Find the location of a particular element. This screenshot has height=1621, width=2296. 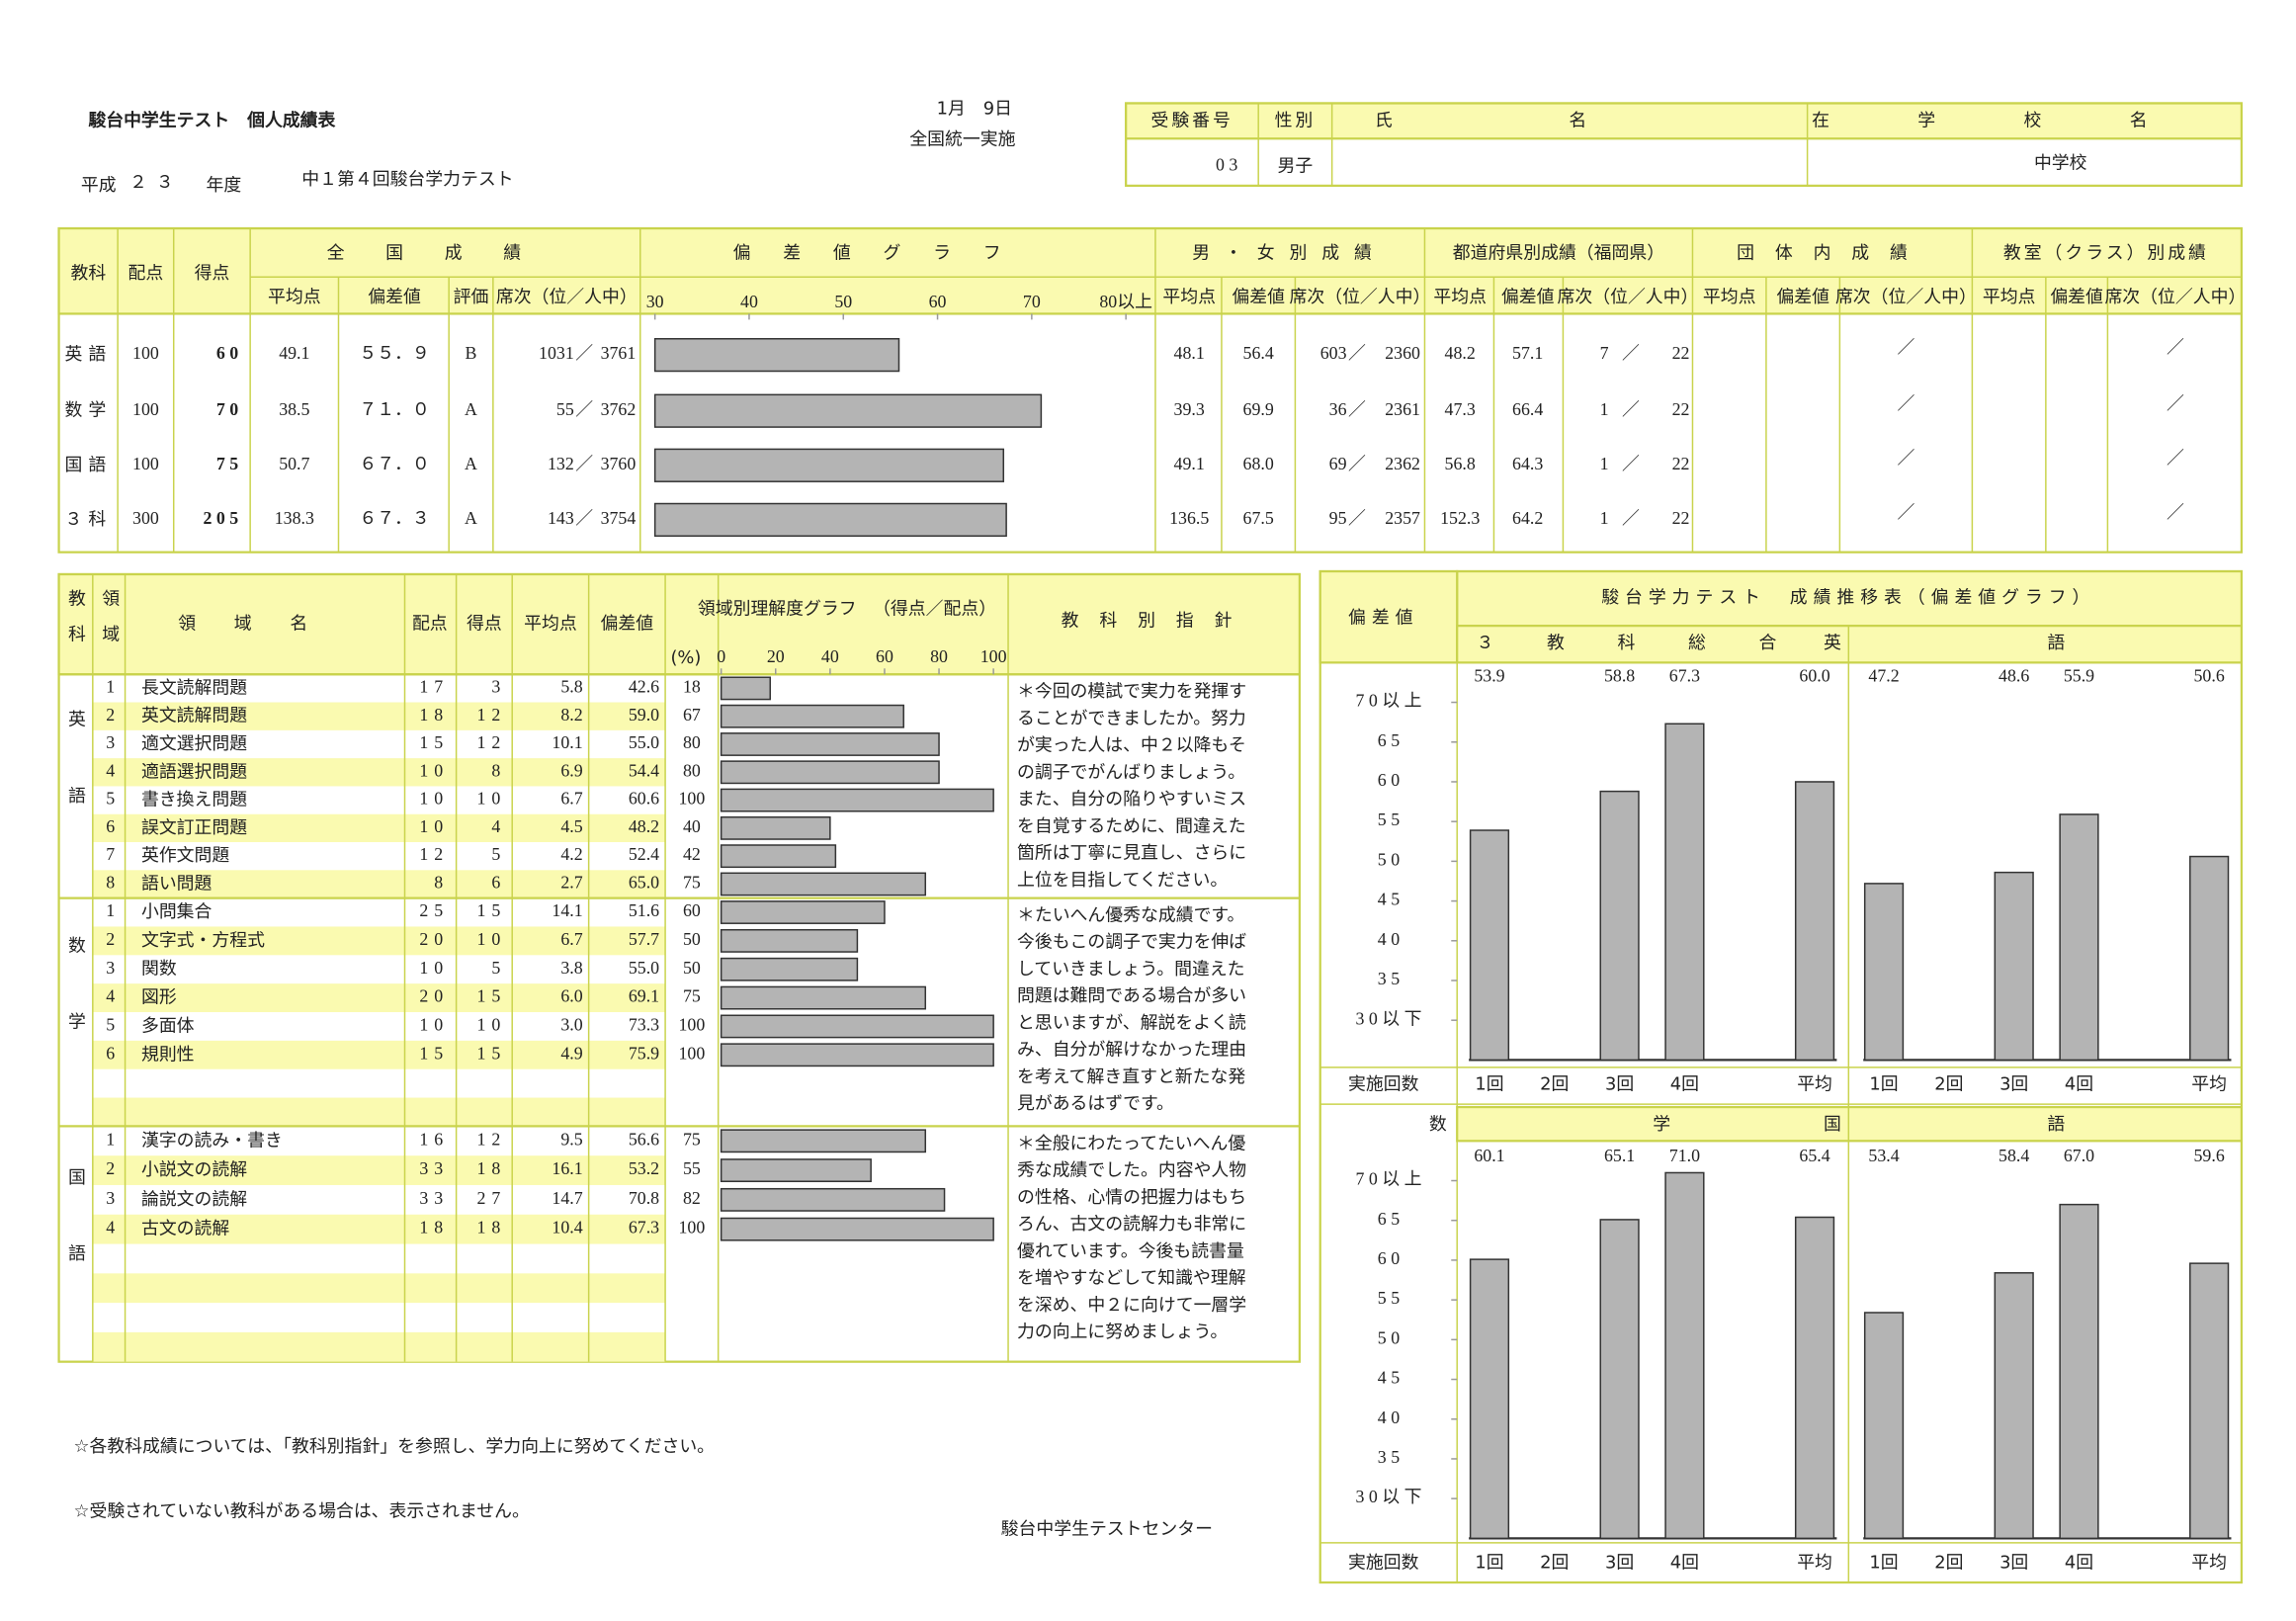

rank: 55 is located at coordinates (565, 409).